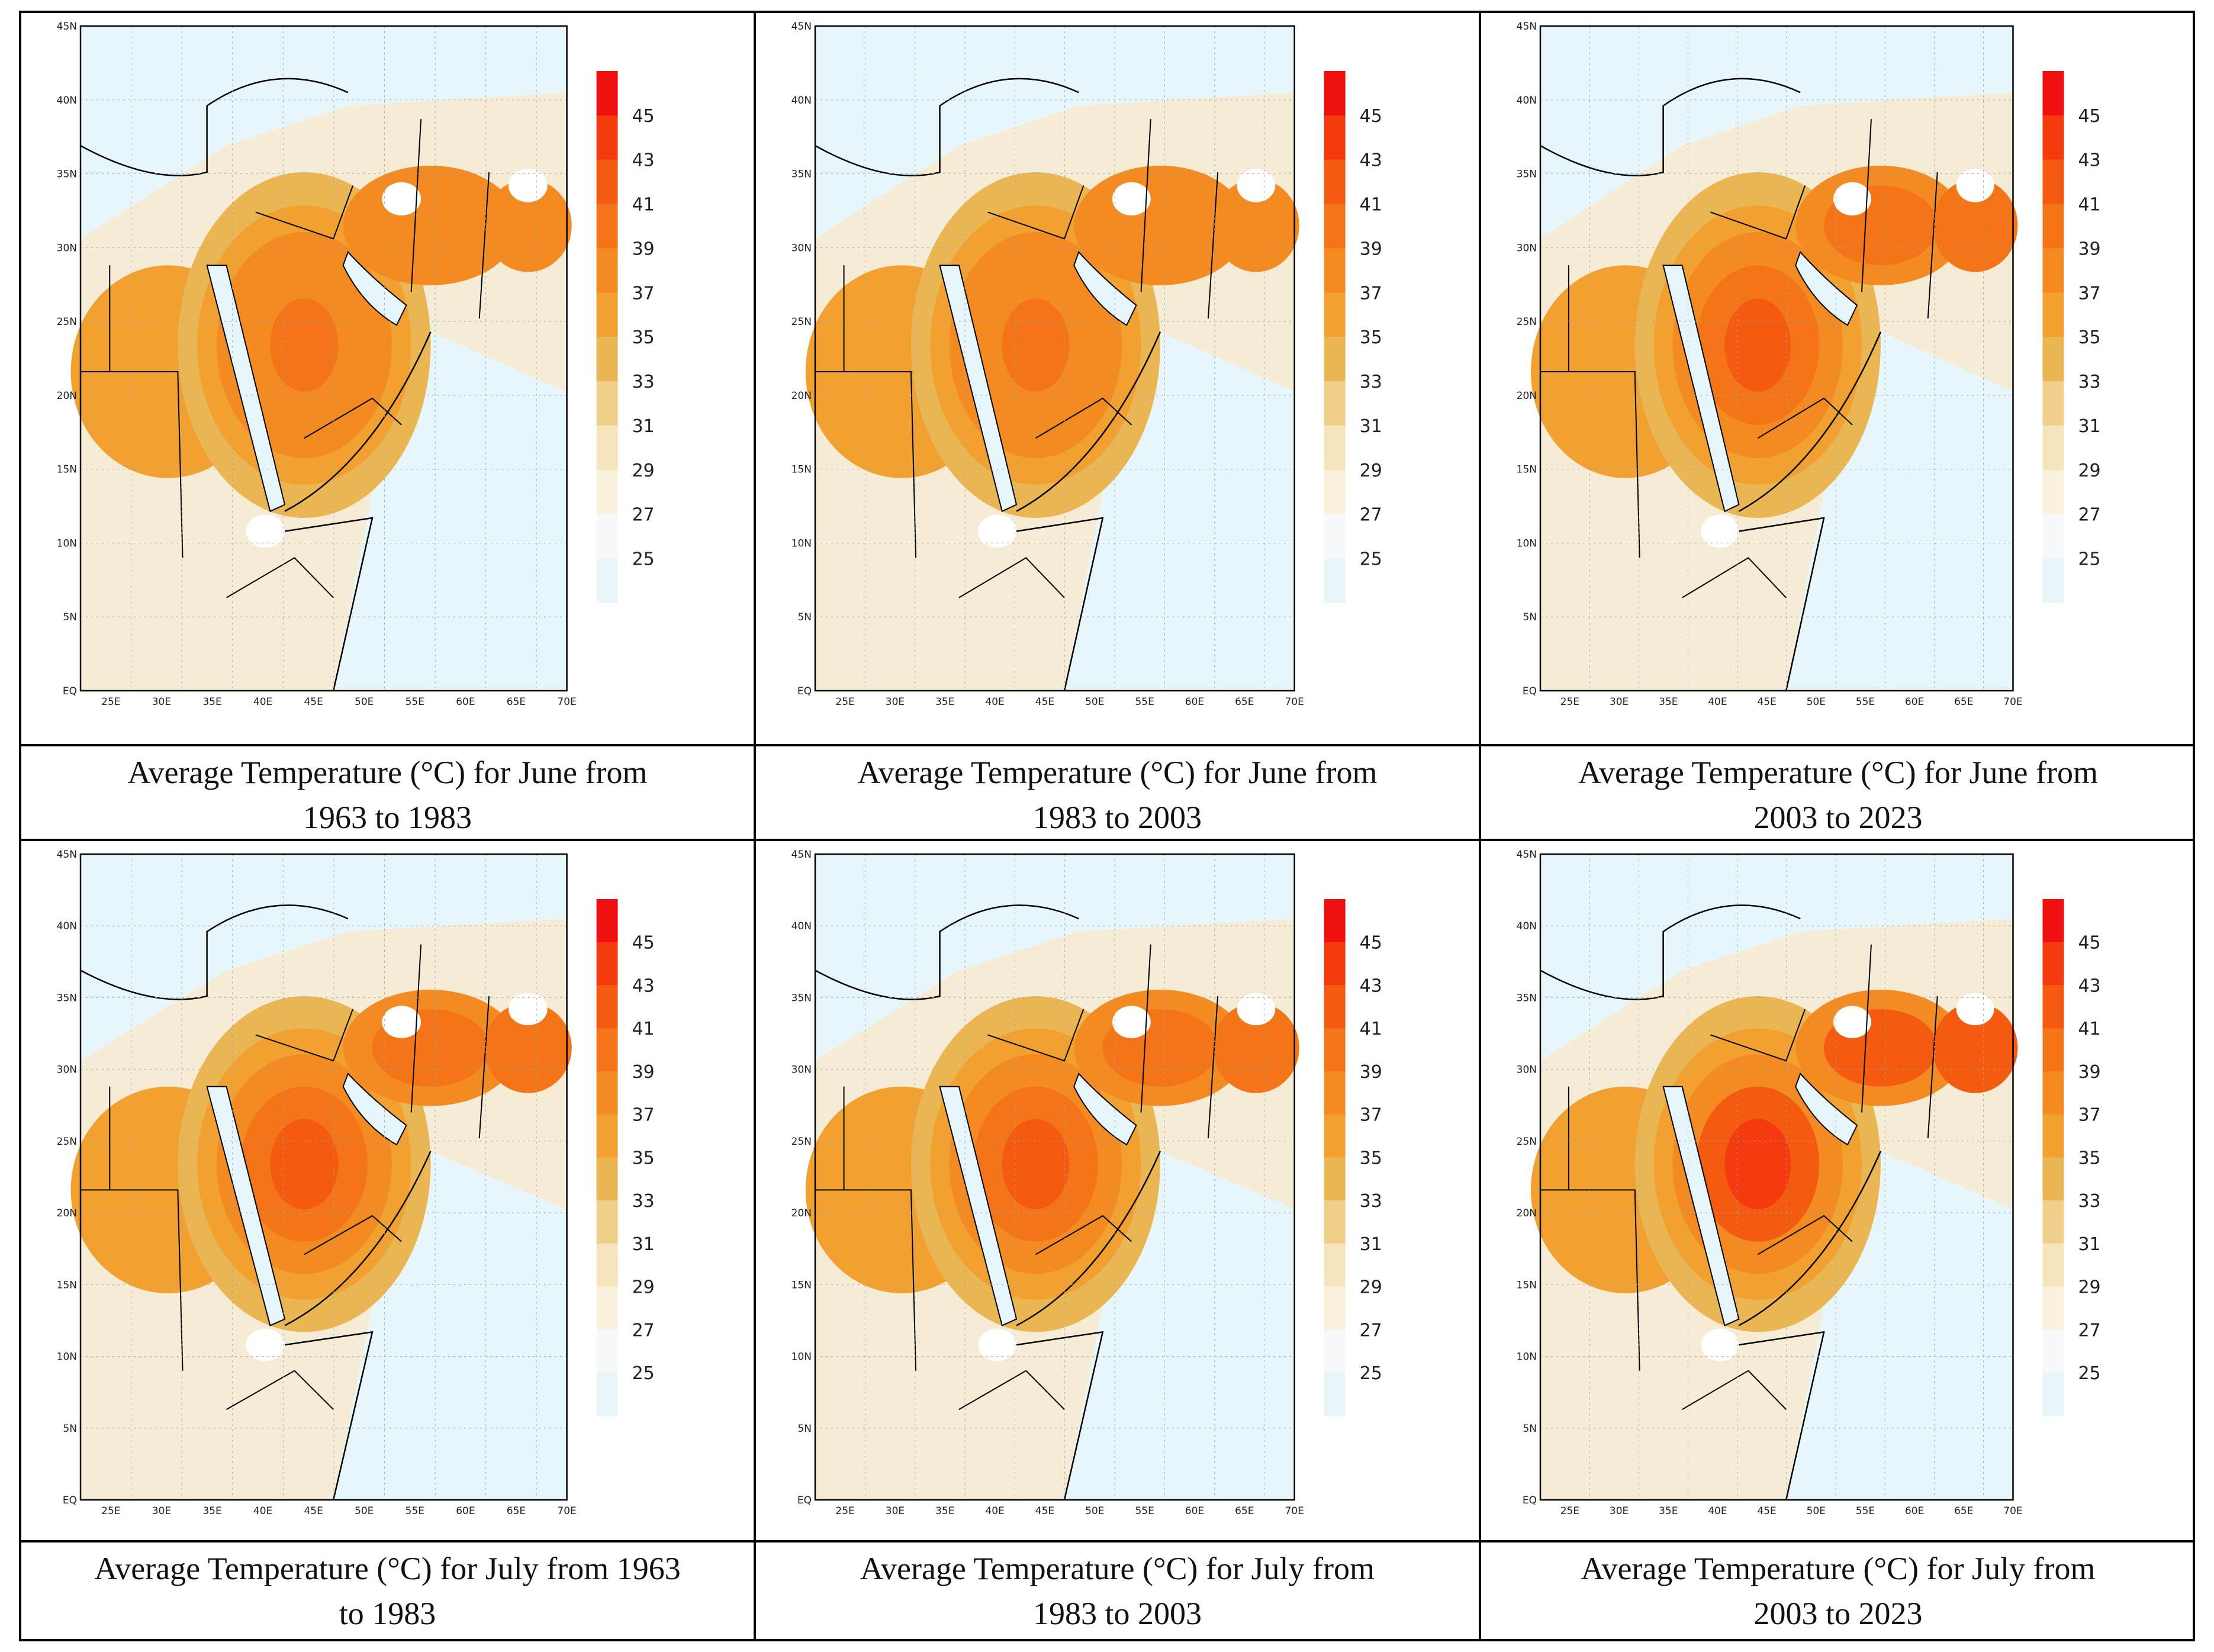  What do you see at coordinates (1717, 702) in the screenshot?
I see `longitude-label: 40E` at bounding box center [1717, 702].